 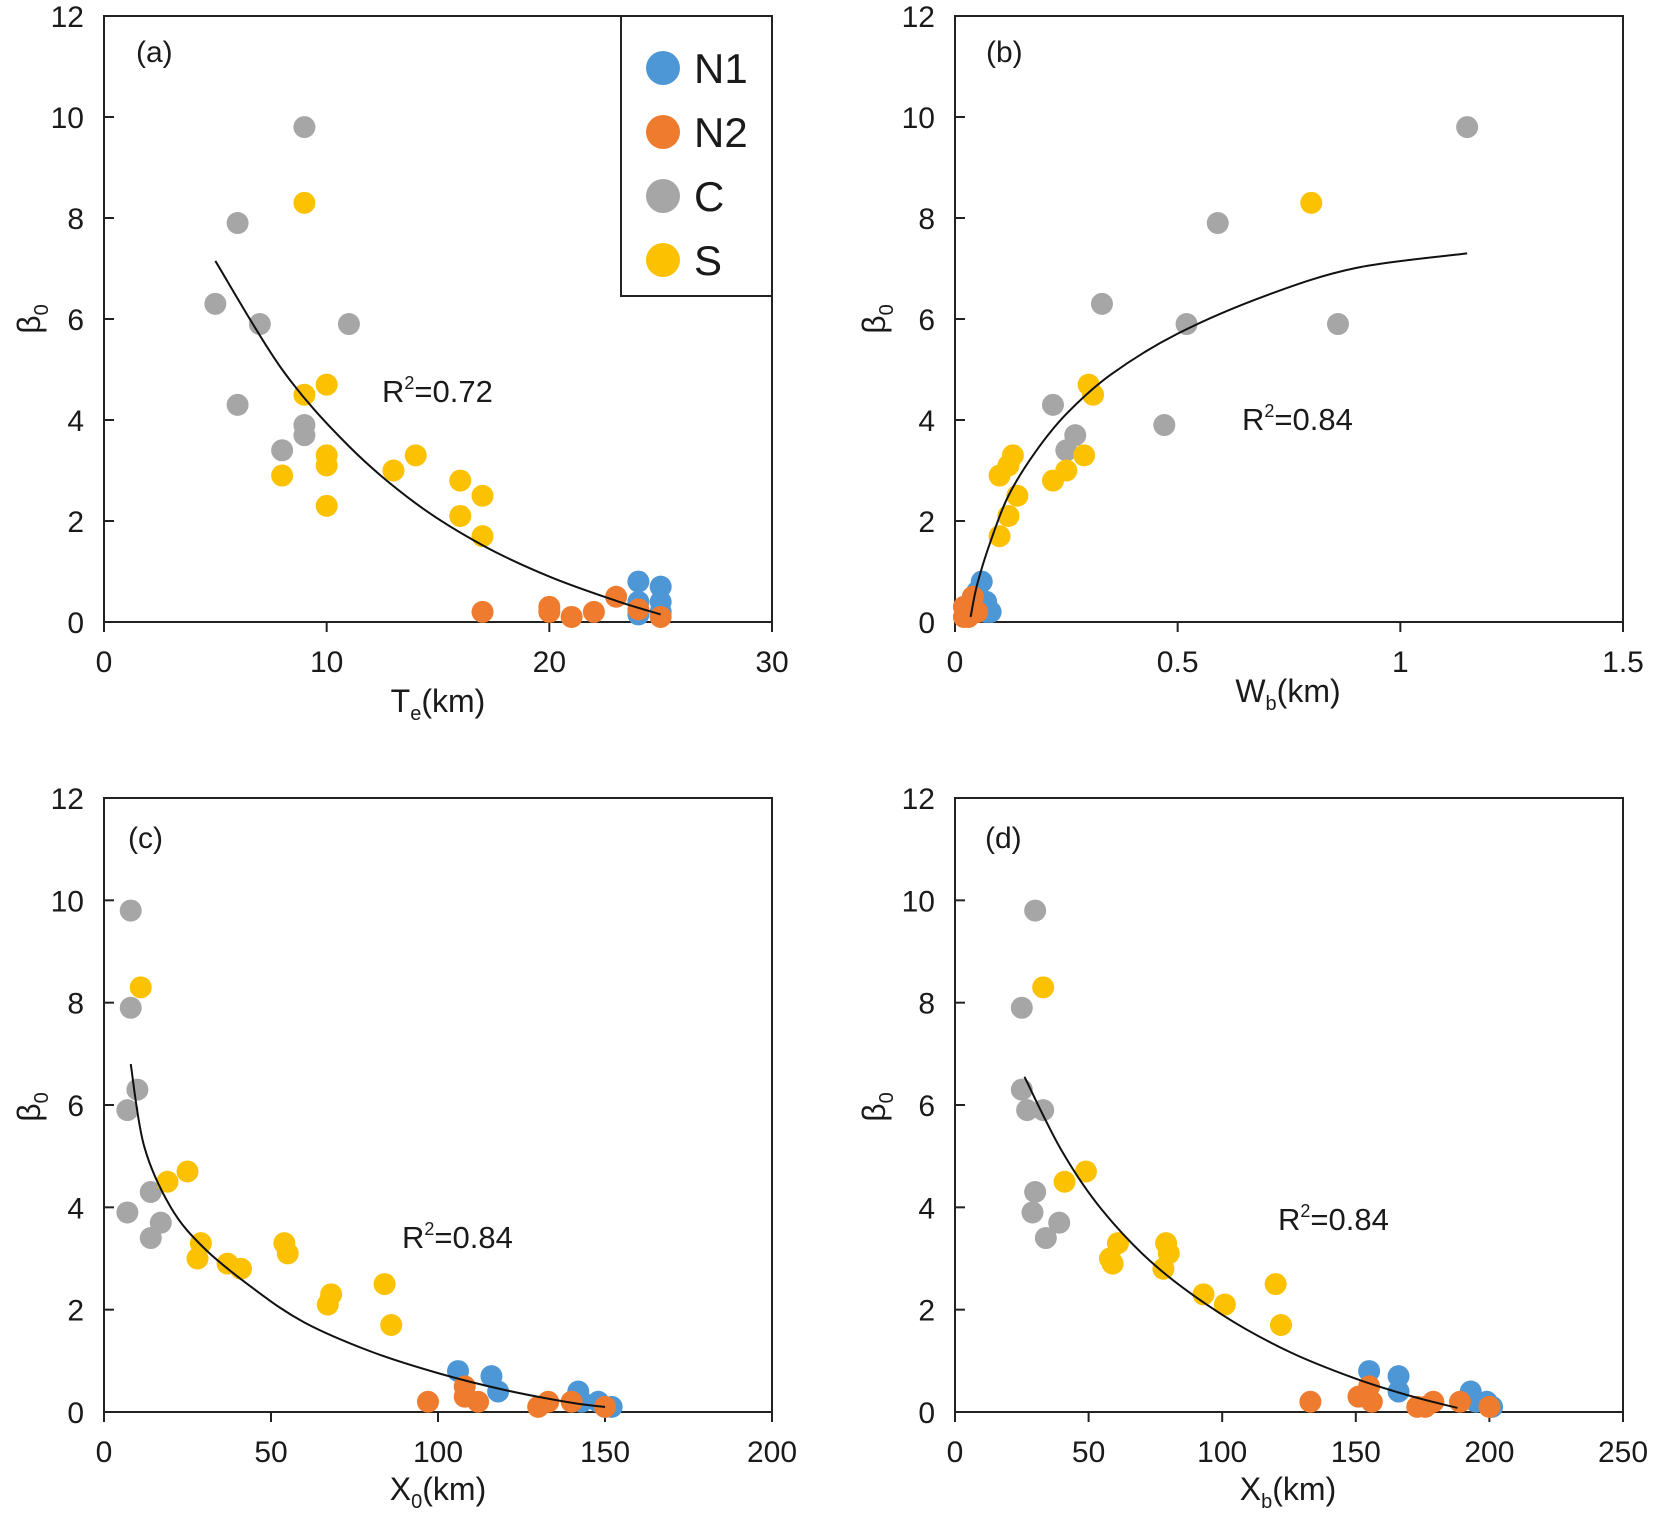 What do you see at coordinates (696, 156) in the screenshot?
I see `legend: N1 N2 CS` at bounding box center [696, 156].